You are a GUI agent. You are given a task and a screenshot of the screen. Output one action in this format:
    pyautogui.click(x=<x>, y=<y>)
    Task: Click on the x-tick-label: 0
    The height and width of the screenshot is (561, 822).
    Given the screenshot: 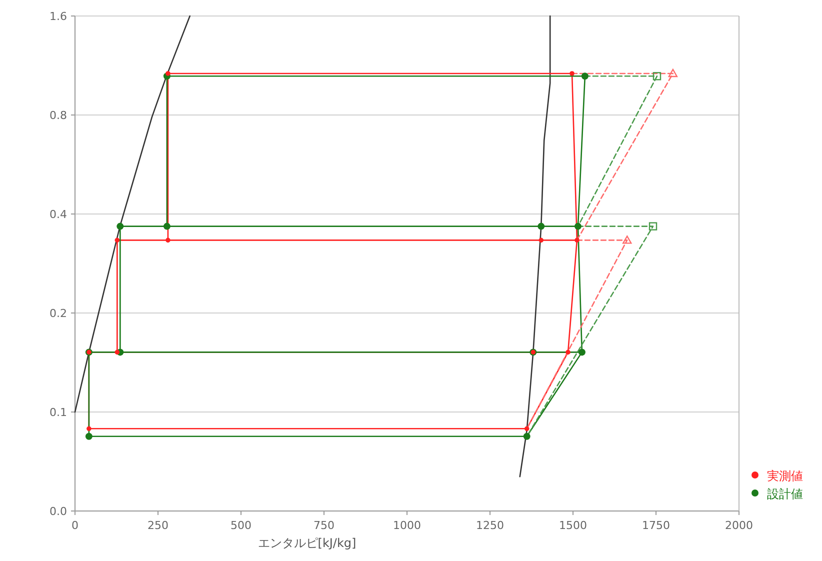 What is the action you would take?
    pyautogui.click(x=75, y=525)
    